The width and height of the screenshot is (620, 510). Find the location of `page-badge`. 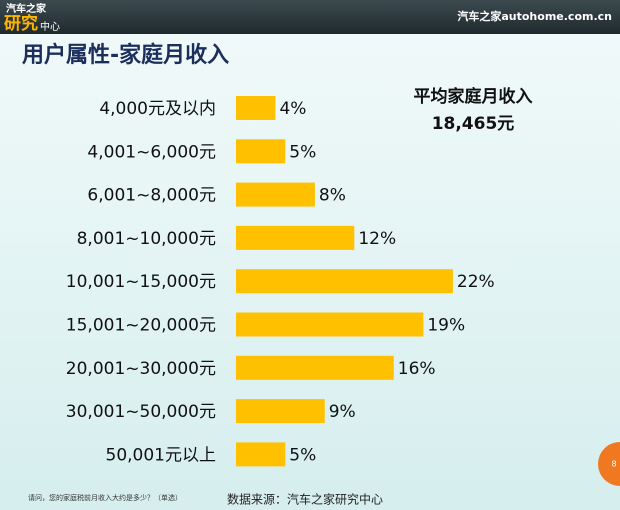

page-badge is located at coordinates (609, 464).